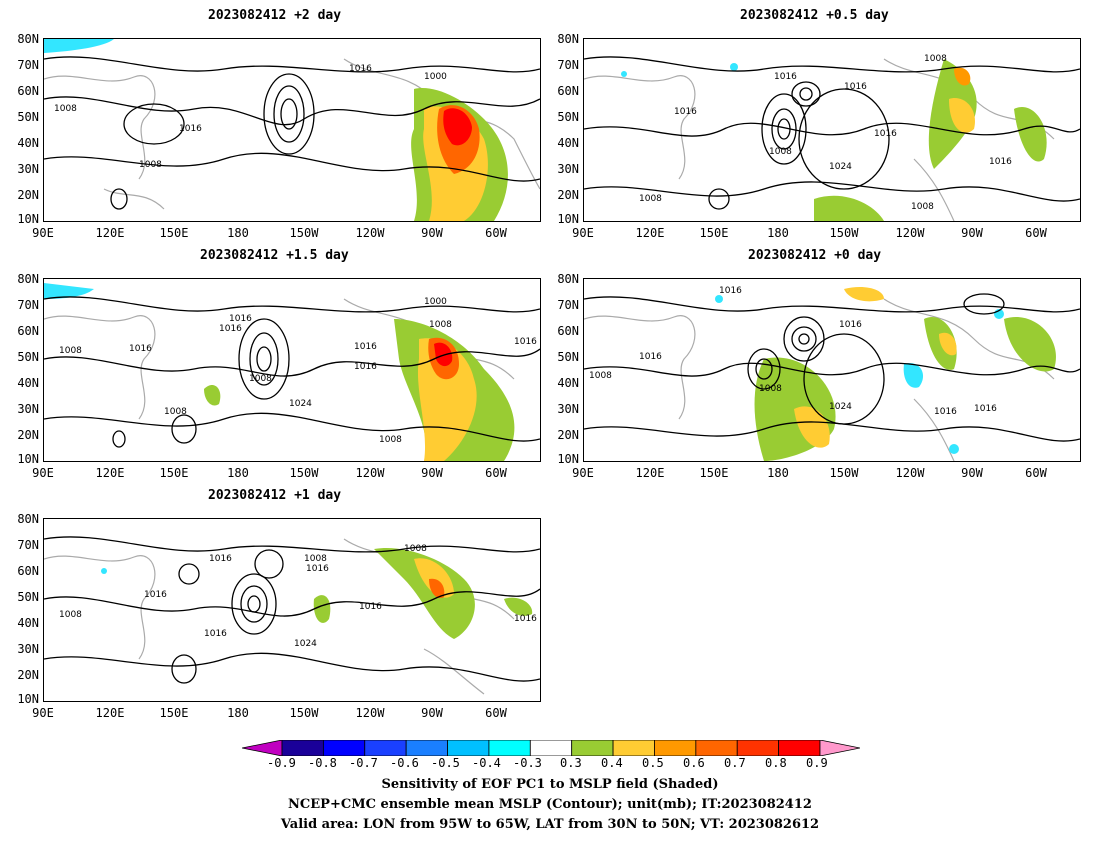 This screenshot has height=850, width=1100. I want to click on colorbar-tick: 0.4, so click(612, 763).